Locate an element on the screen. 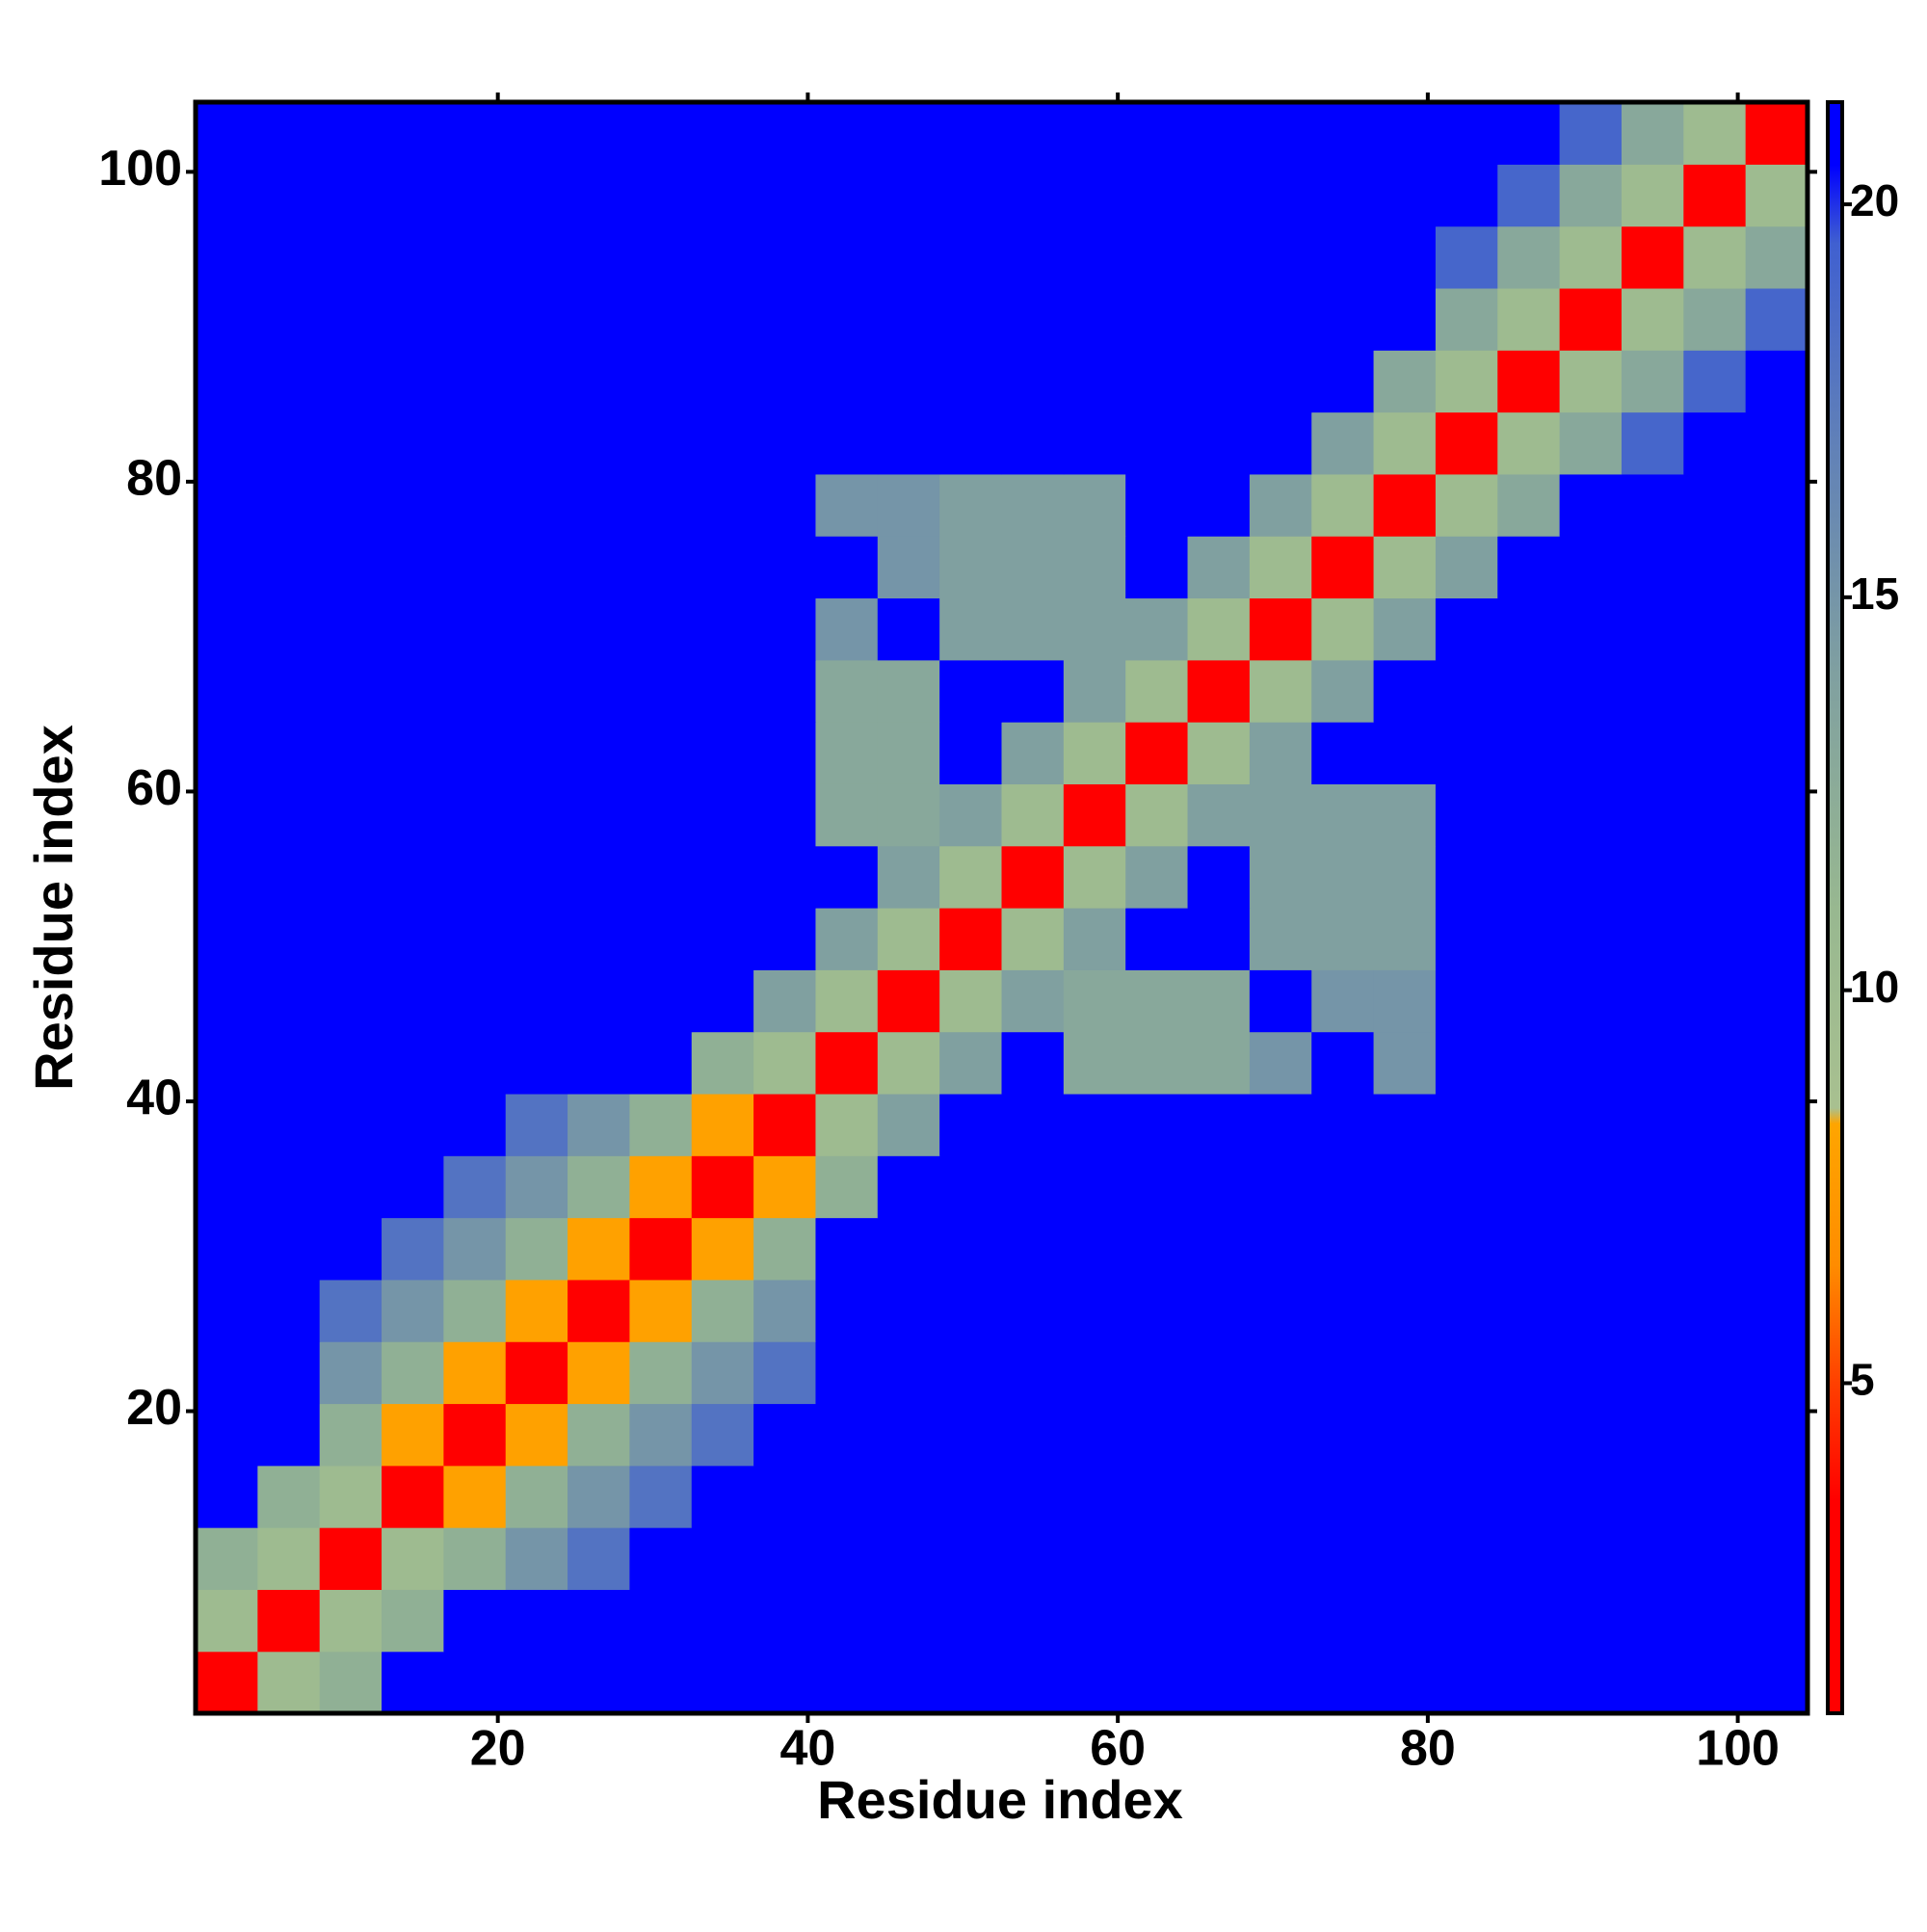 This screenshot has height=1932, width=1927. colorbar-tick-label: 20 is located at coordinates (1874, 200).